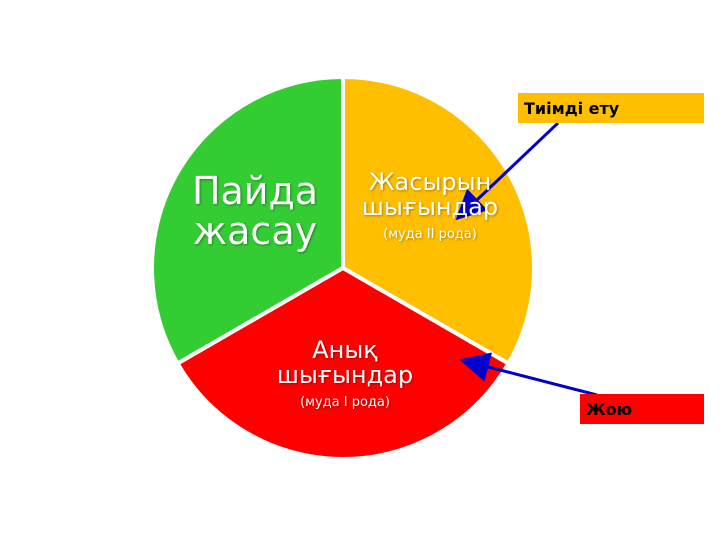  I want to click on arrow-optimize, so click(507, 171).